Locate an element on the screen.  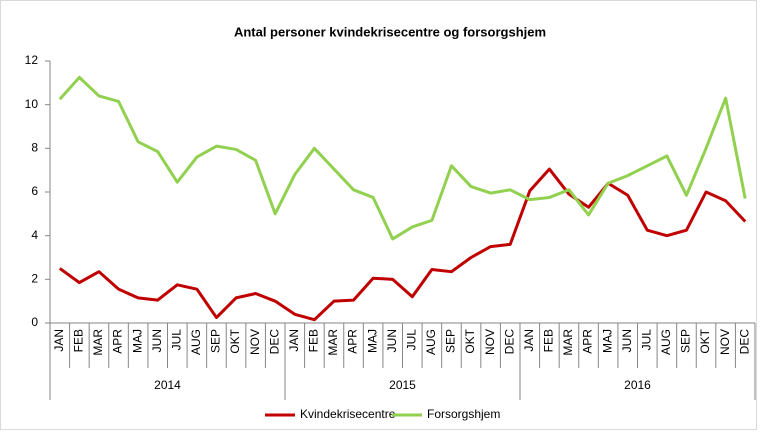
group-label: 2015 is located at coordinates (402, 385).